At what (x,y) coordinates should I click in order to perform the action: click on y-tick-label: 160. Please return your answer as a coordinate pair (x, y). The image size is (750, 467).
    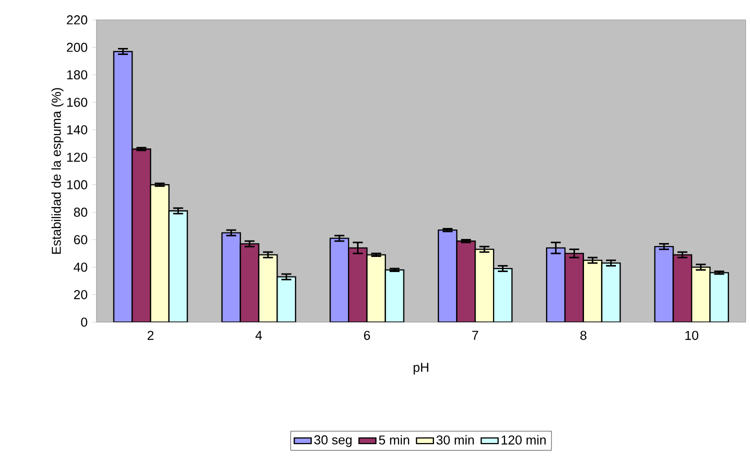
    Looking at the image, I should click on (77, 102).